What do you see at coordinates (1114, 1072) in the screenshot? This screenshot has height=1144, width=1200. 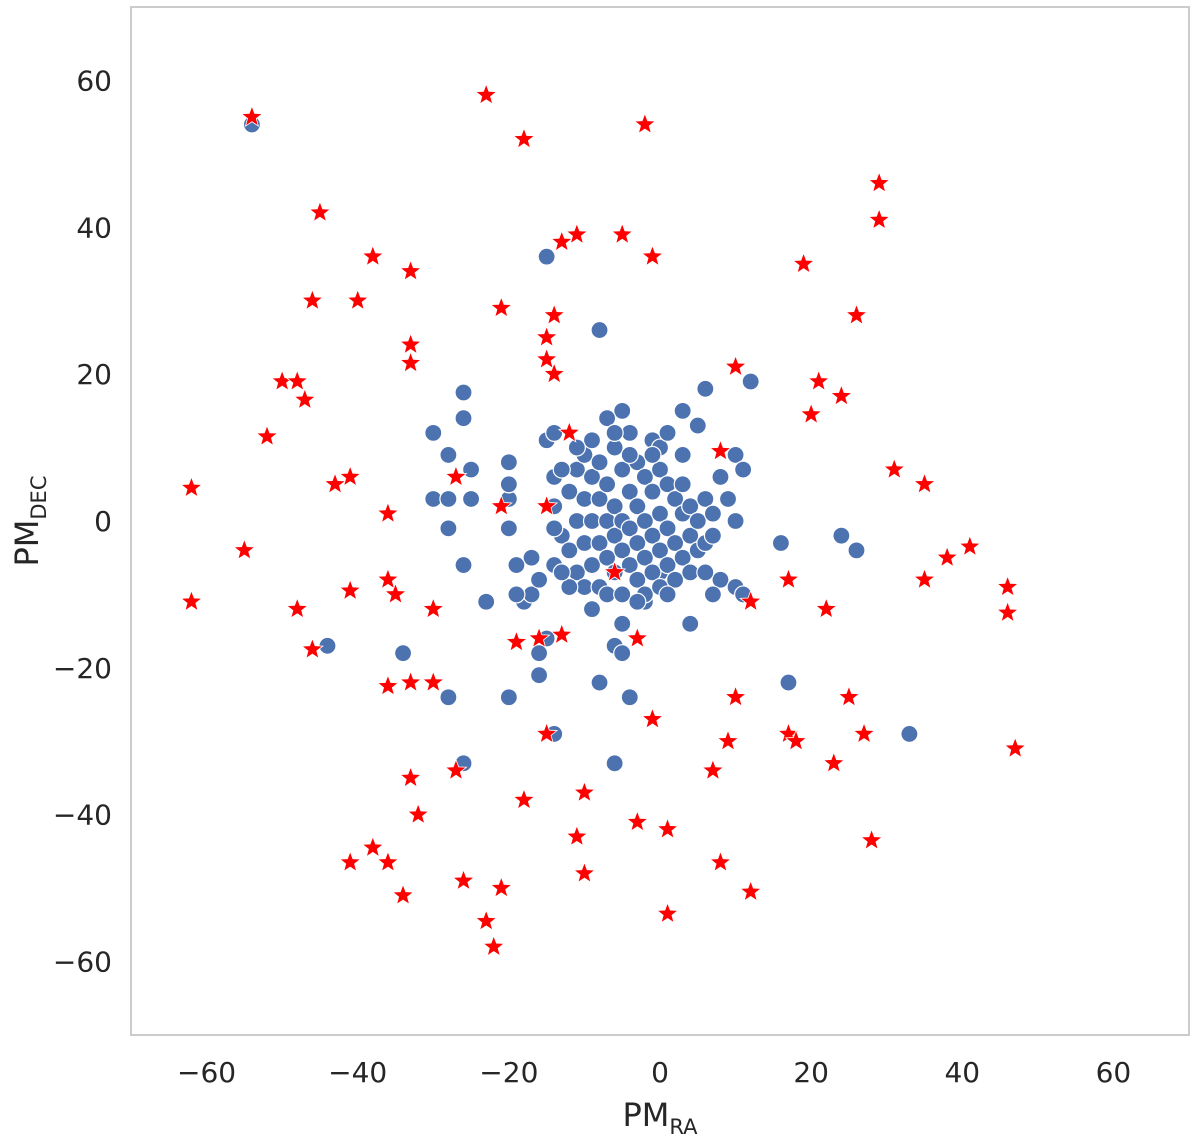 I see `x-tick-label: 60` at bounding box center [1114, 1072].